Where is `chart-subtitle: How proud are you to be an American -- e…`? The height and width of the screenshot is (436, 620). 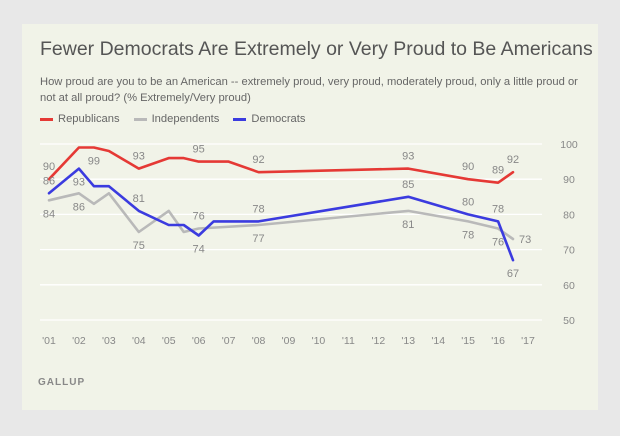 chart-subtitle: How proud are you to be an American -- e… is located at coordinates (309, 90).